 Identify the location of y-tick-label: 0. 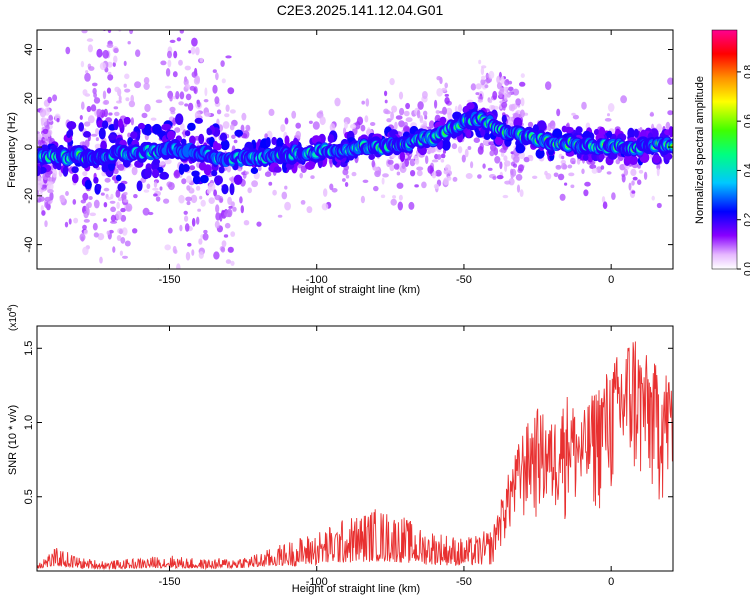
(29, 147).